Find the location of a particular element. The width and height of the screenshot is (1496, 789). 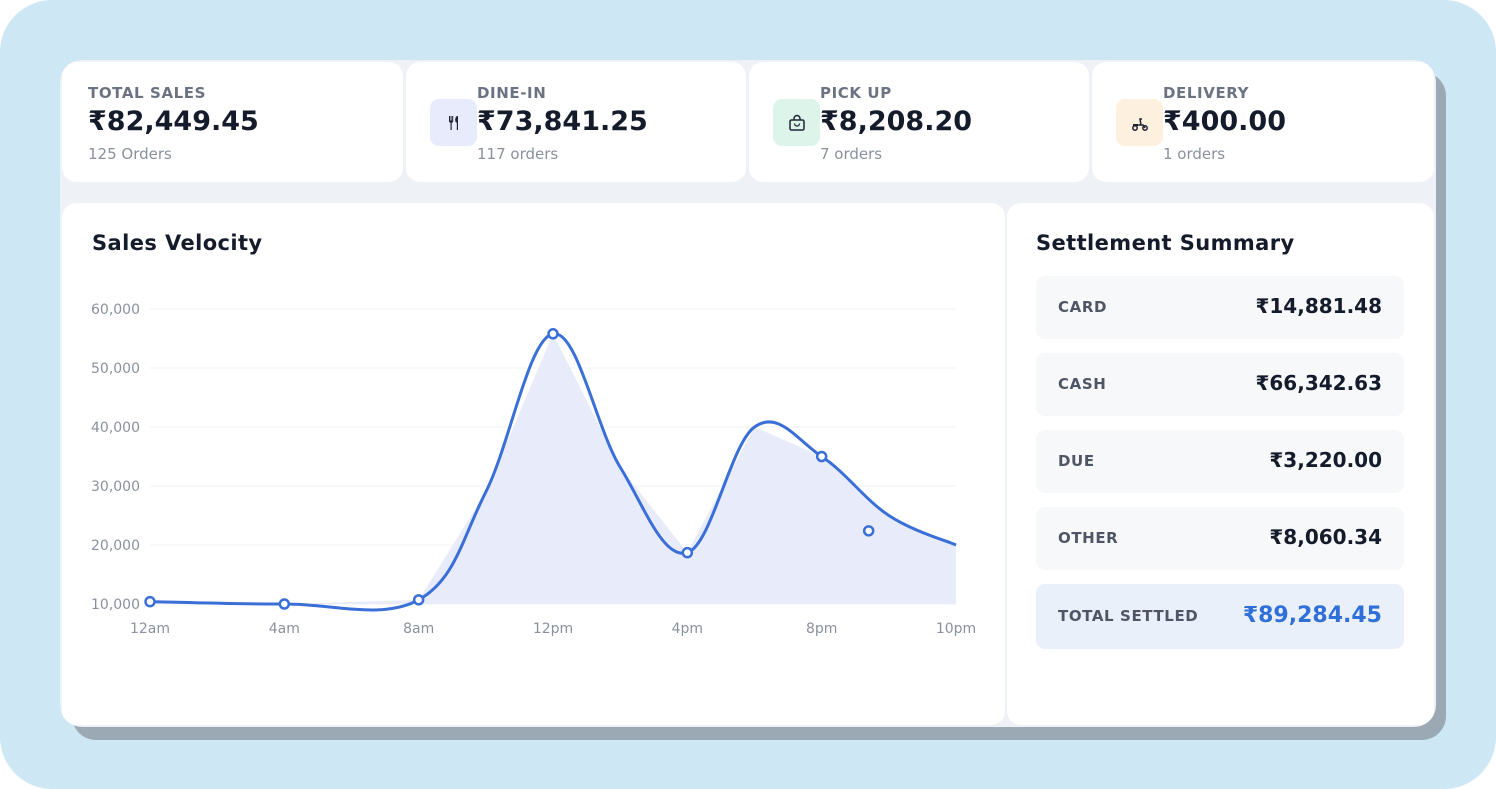

y-tick-label: 20,000 is located at coordinates (115, 546).